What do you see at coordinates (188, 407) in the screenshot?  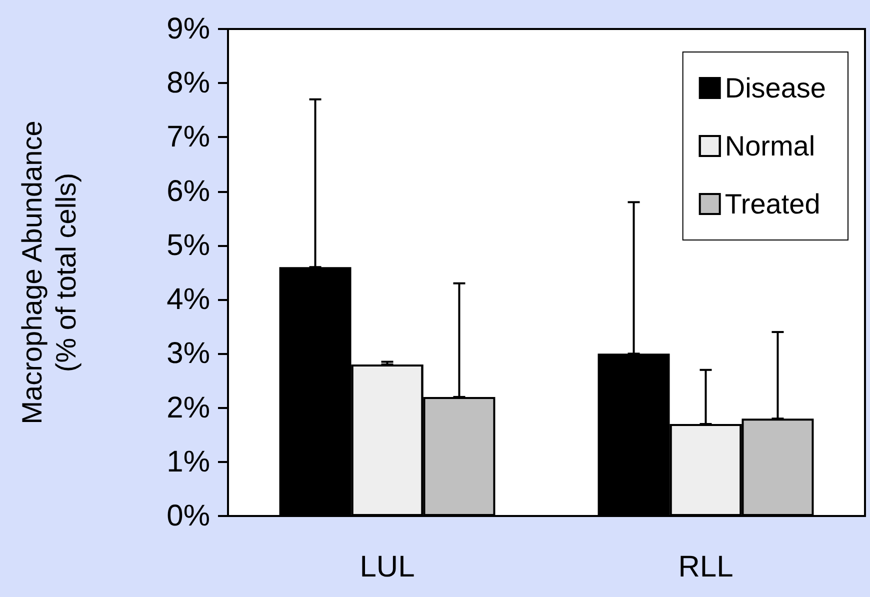 I see `y-tick-label: 2%` at bounding box center [188, 407].